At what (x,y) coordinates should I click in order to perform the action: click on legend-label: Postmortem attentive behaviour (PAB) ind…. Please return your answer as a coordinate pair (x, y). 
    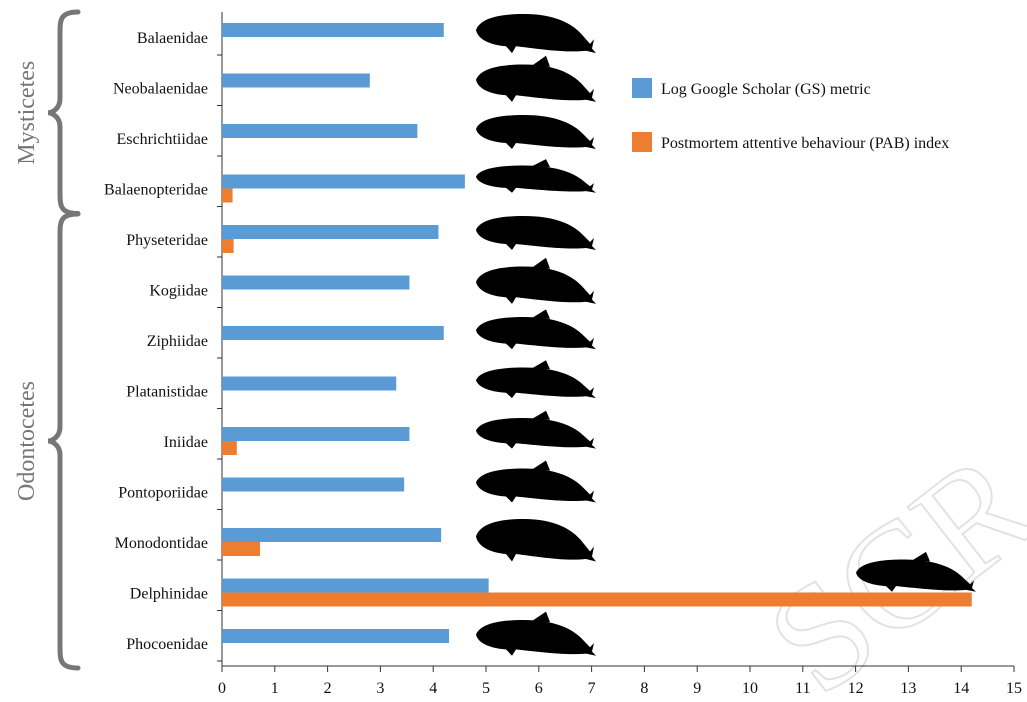
    Looking at the image, I should click on (805, 143).